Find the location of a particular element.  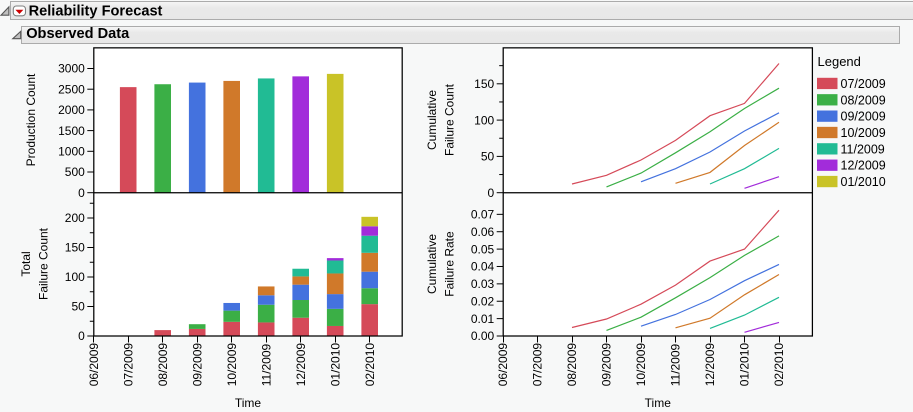

svg-text: 0.03 is located at coordinates (483, 284).